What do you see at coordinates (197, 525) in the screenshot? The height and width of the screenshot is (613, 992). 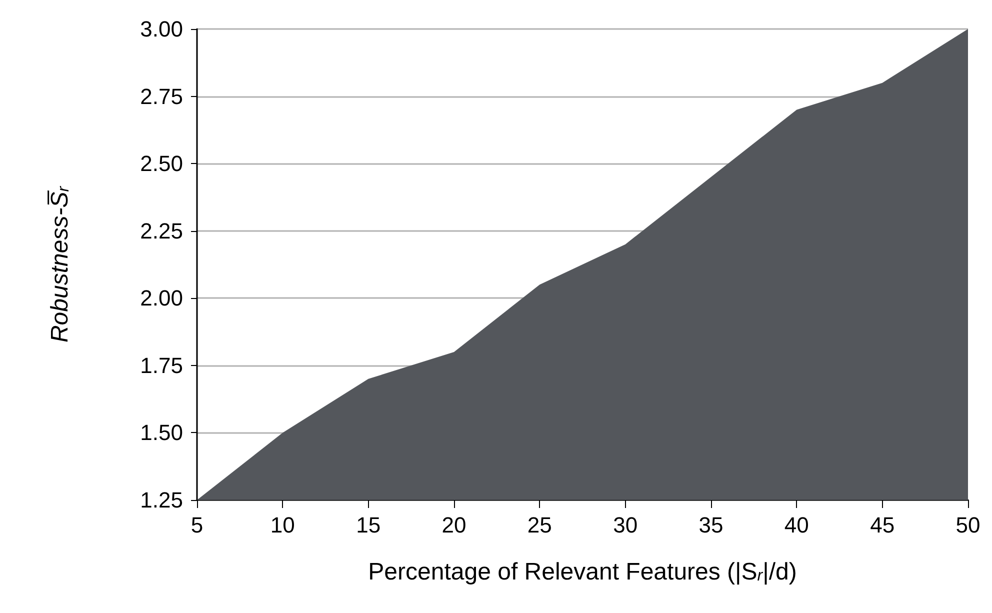 I see `x-tick-label: 5` at bounding box center [197, 525].